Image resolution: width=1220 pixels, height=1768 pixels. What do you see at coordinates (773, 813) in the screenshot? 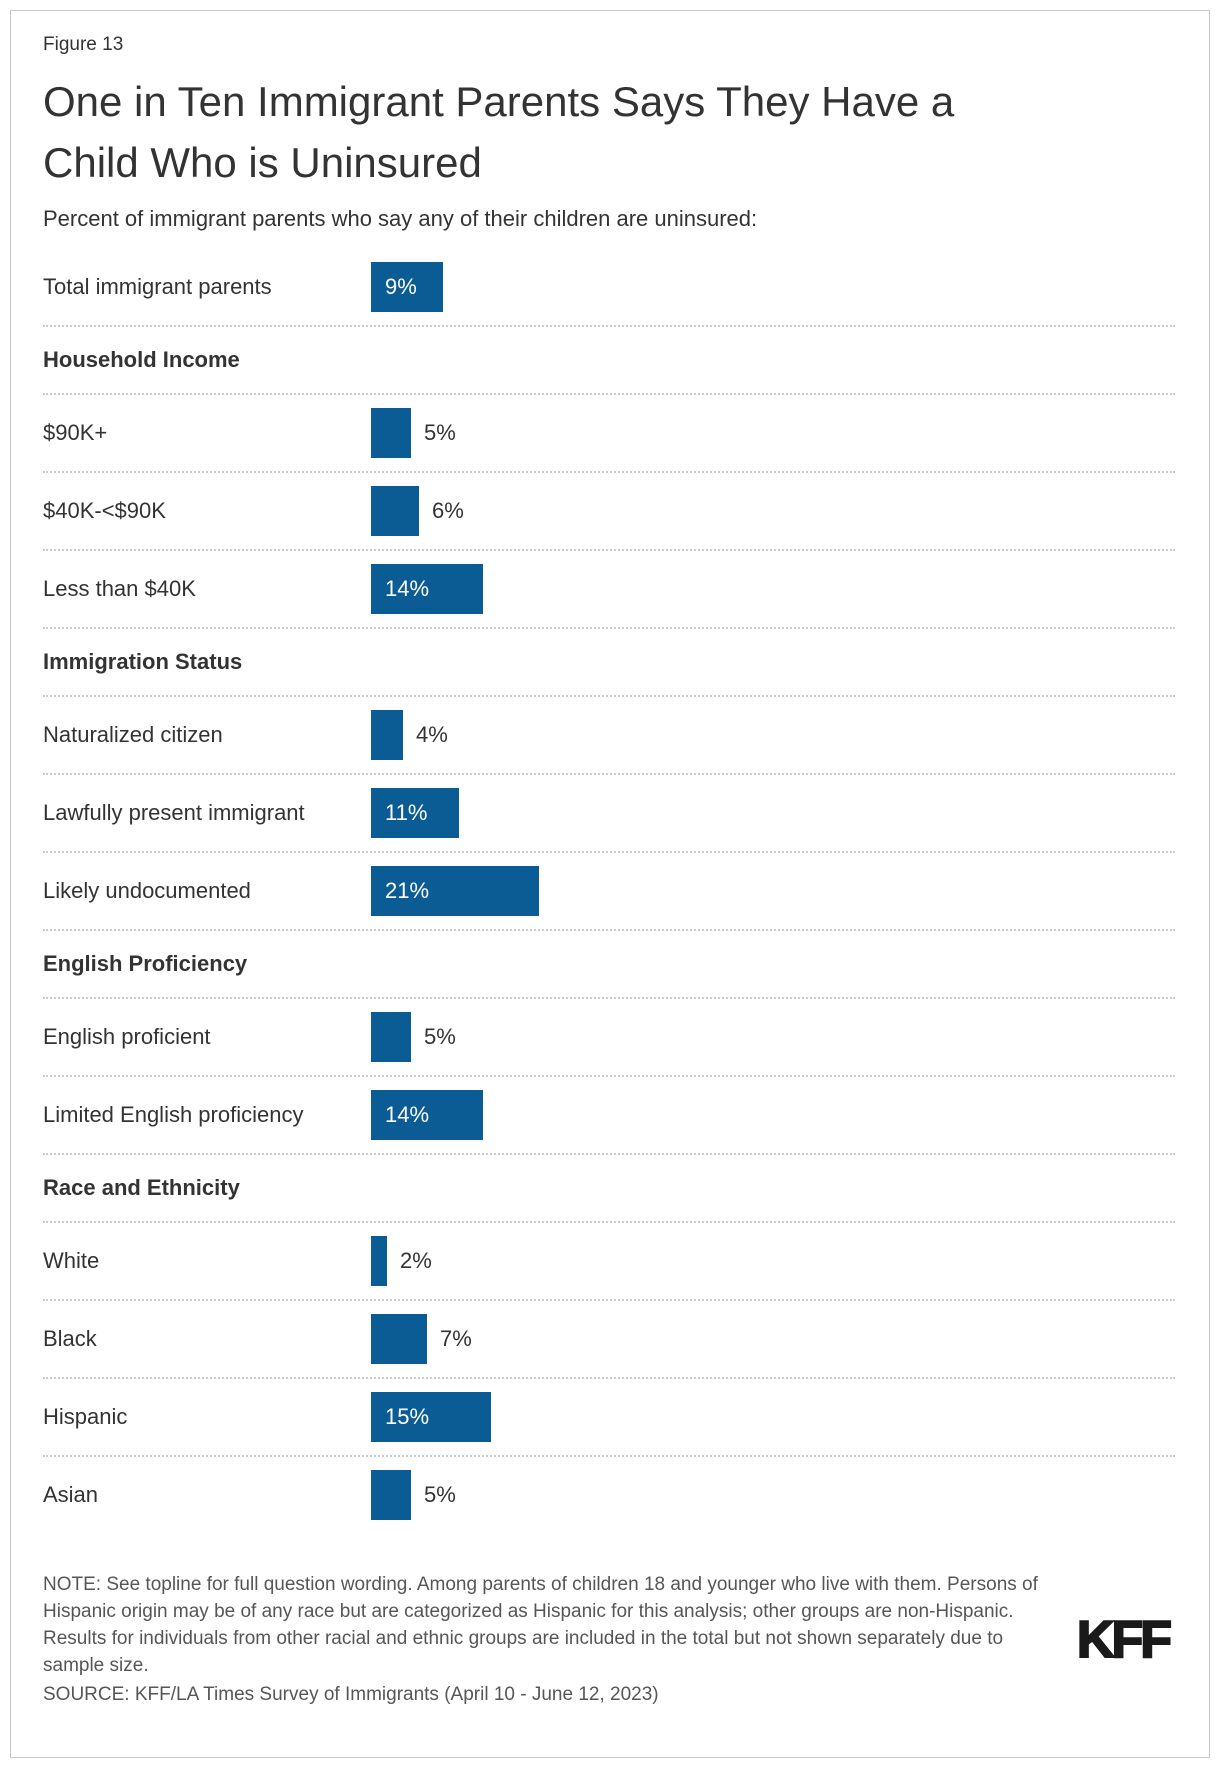
I see `bar-track: 11%` at bounding box center [773, 813].